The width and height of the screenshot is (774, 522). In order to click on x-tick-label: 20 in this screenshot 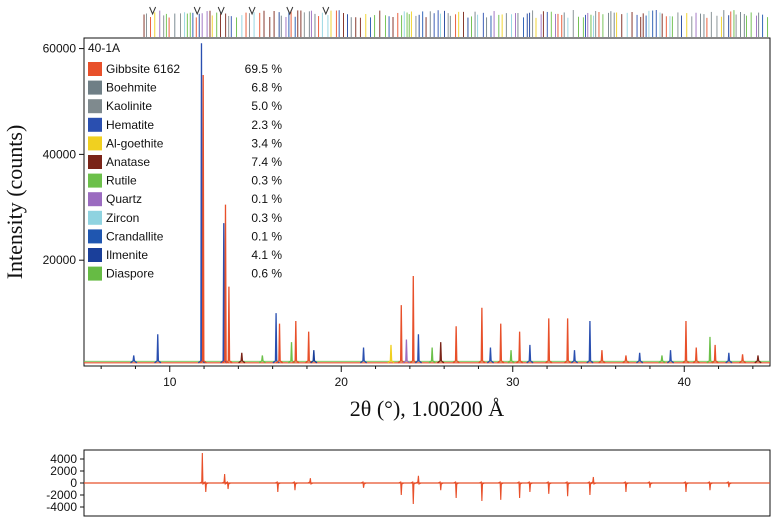, I will do `click(342, 382)`.